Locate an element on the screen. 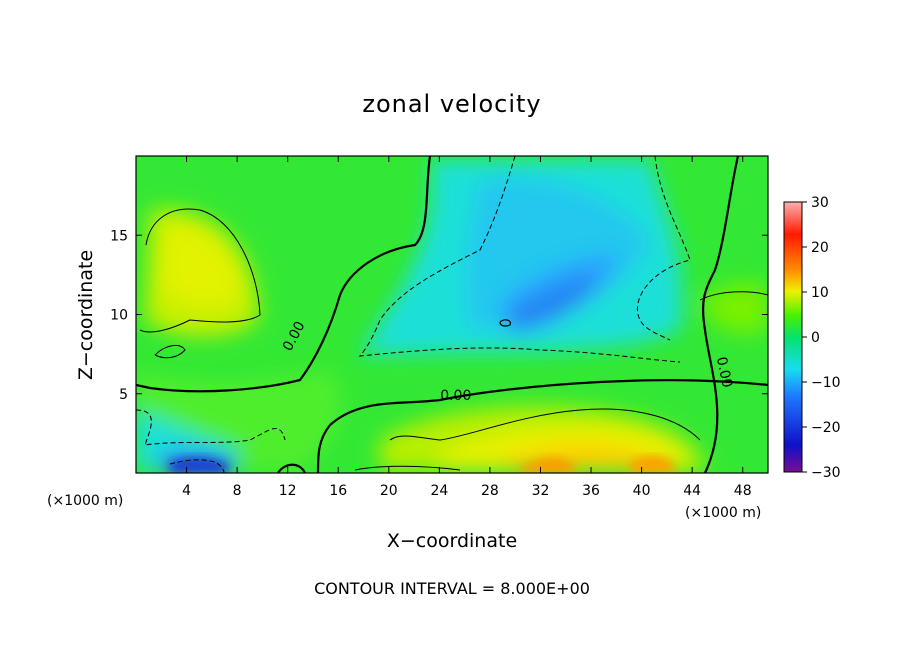  colorbar-tick-label: 0 is located at coordinates (815, 338).